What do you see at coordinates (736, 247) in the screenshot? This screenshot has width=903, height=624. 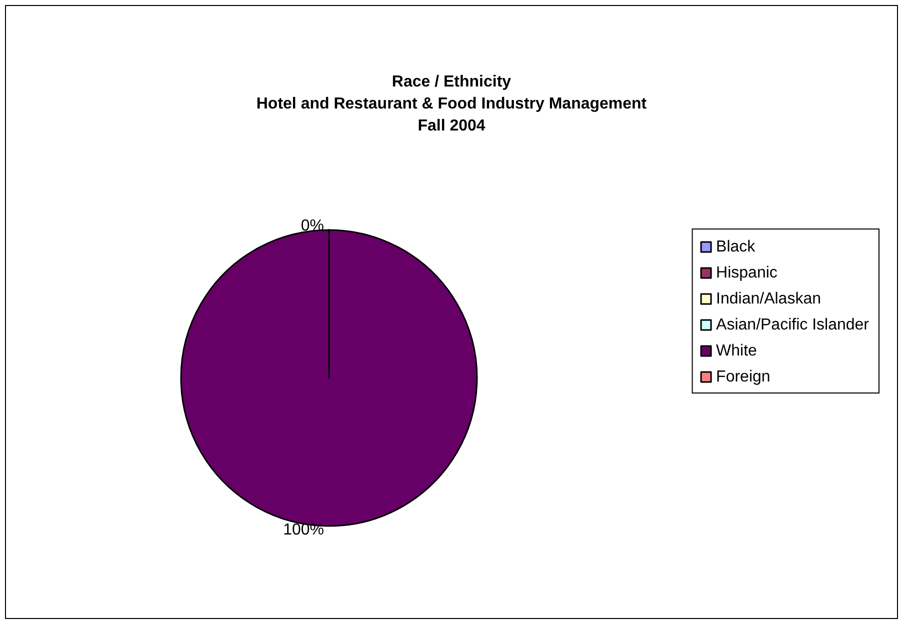 I see `legend-label: Black` at bounding box center [736, 247].